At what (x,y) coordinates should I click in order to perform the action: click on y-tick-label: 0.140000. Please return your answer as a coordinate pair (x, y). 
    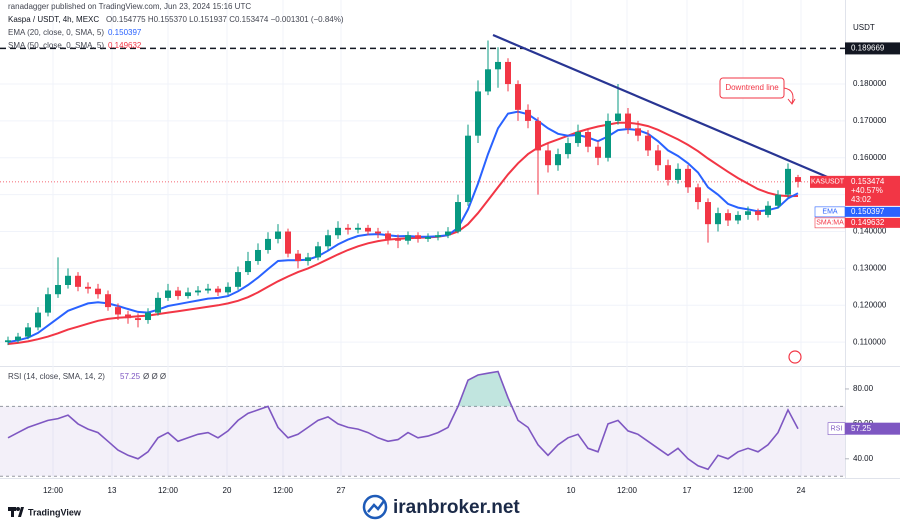
    Looking at the image, I should click on (870, 231).